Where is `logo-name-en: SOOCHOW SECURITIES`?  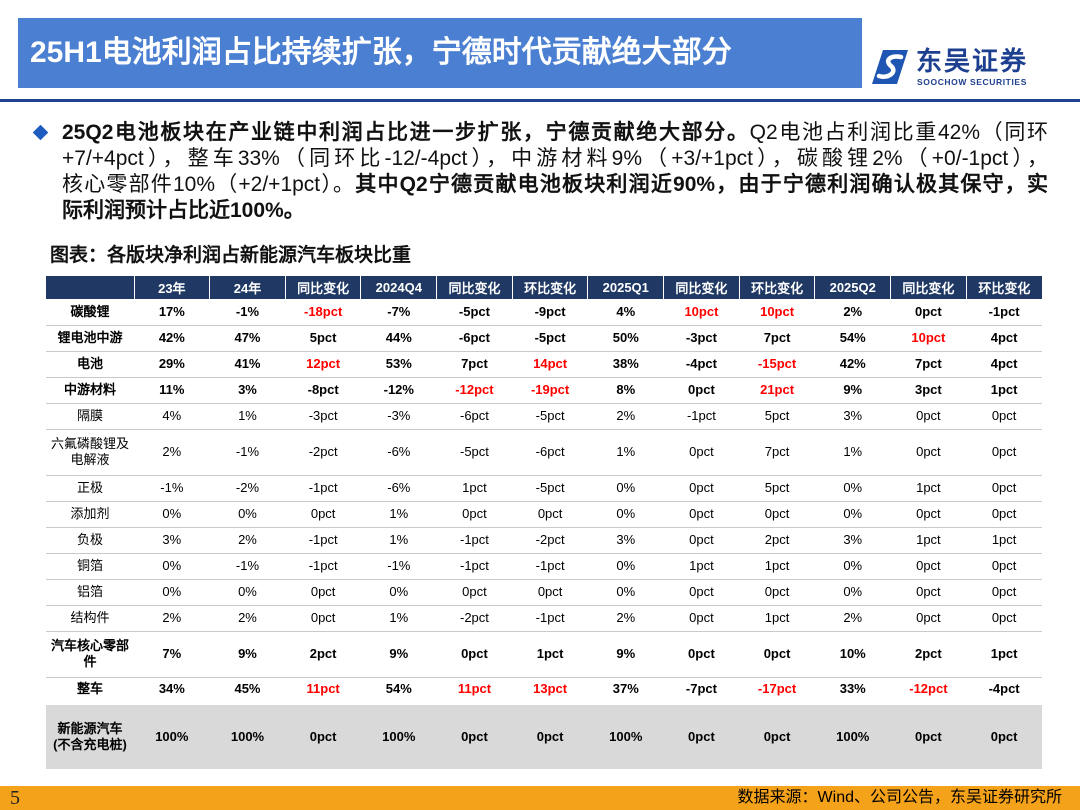 logo-name-en: SOOCHOW SECURITIES is located at coordinates (972, 82).